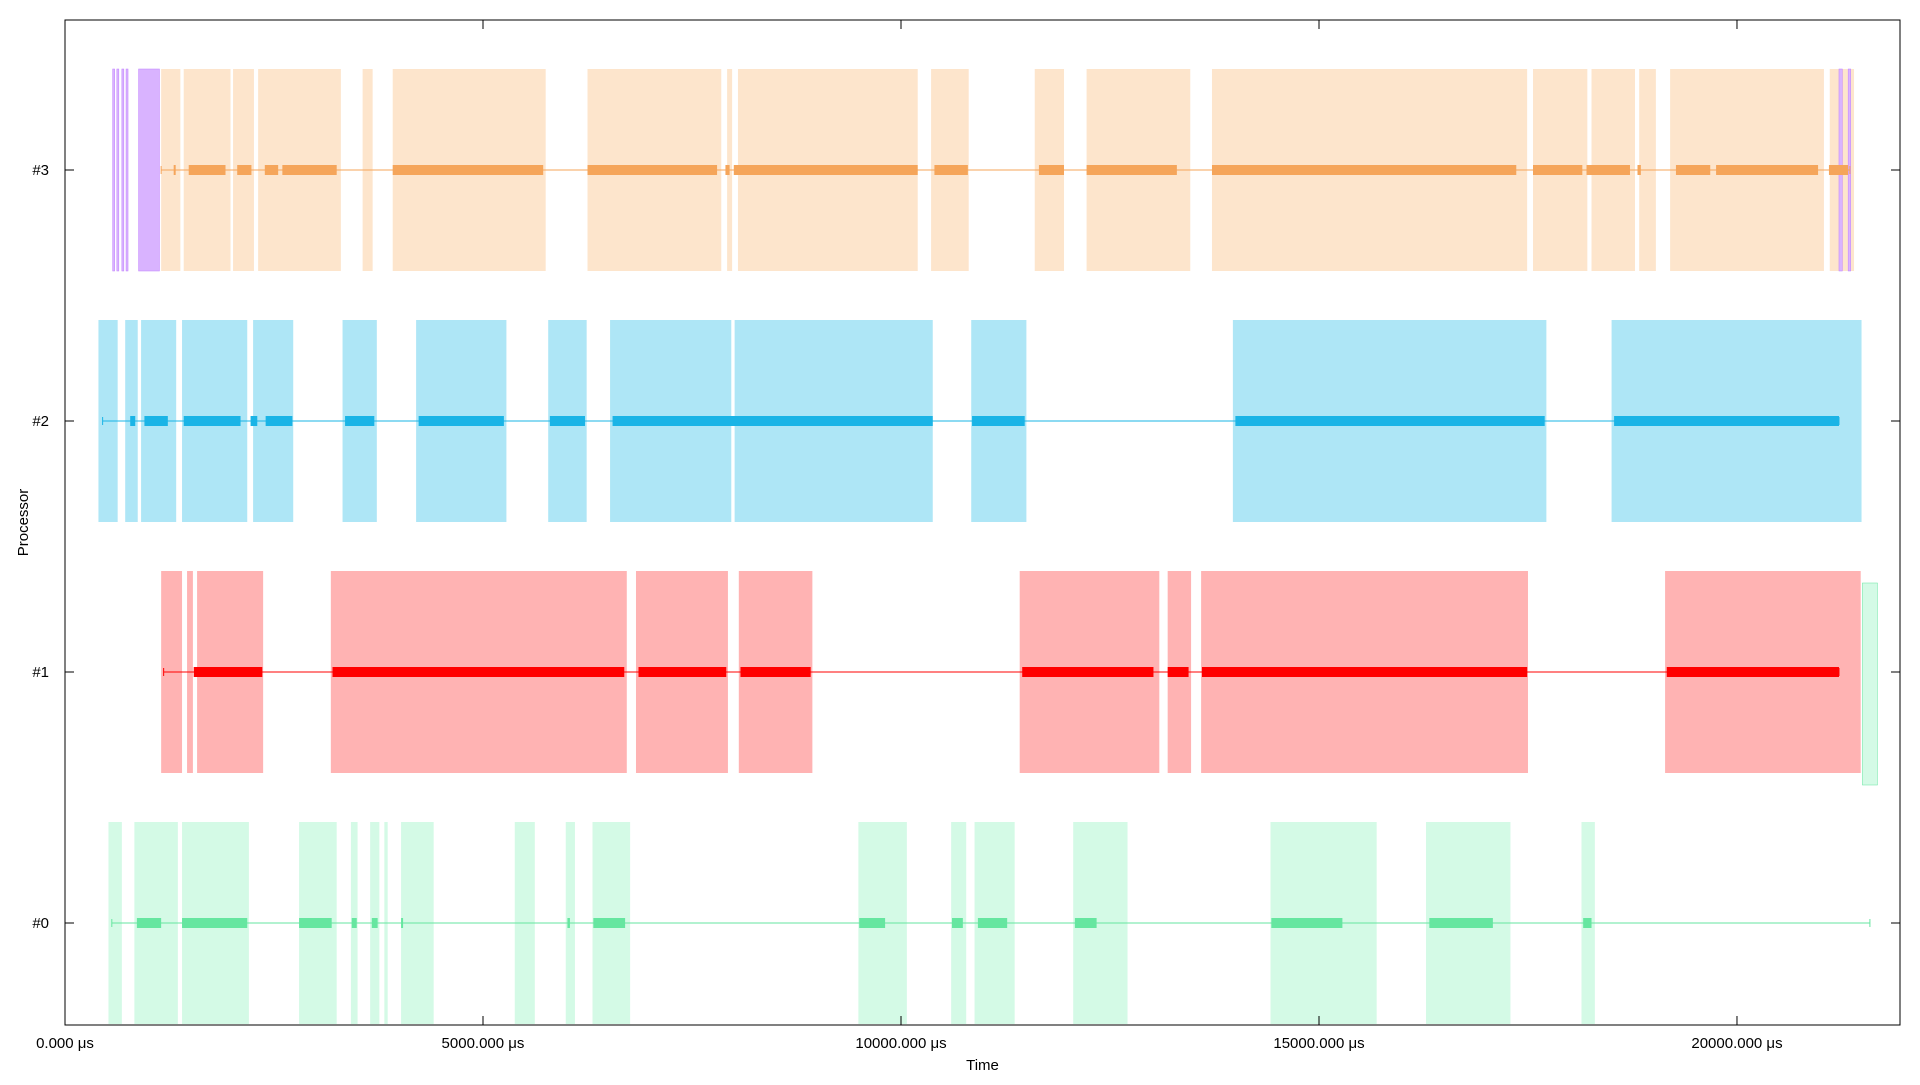 The width and height of the screenshot is (1920, 1085). I want to click on x-tick-label: 15000.000 μs, so click(1318, 1043).